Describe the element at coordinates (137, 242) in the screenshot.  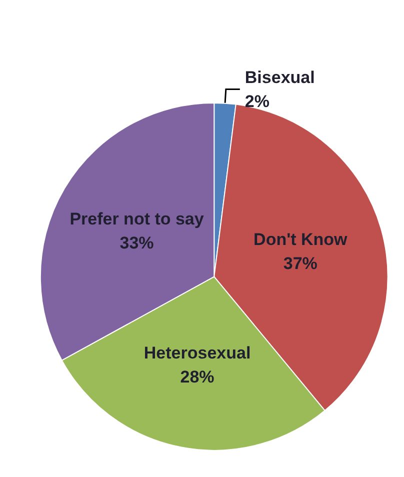
I see `data-label: 33%` at that location.